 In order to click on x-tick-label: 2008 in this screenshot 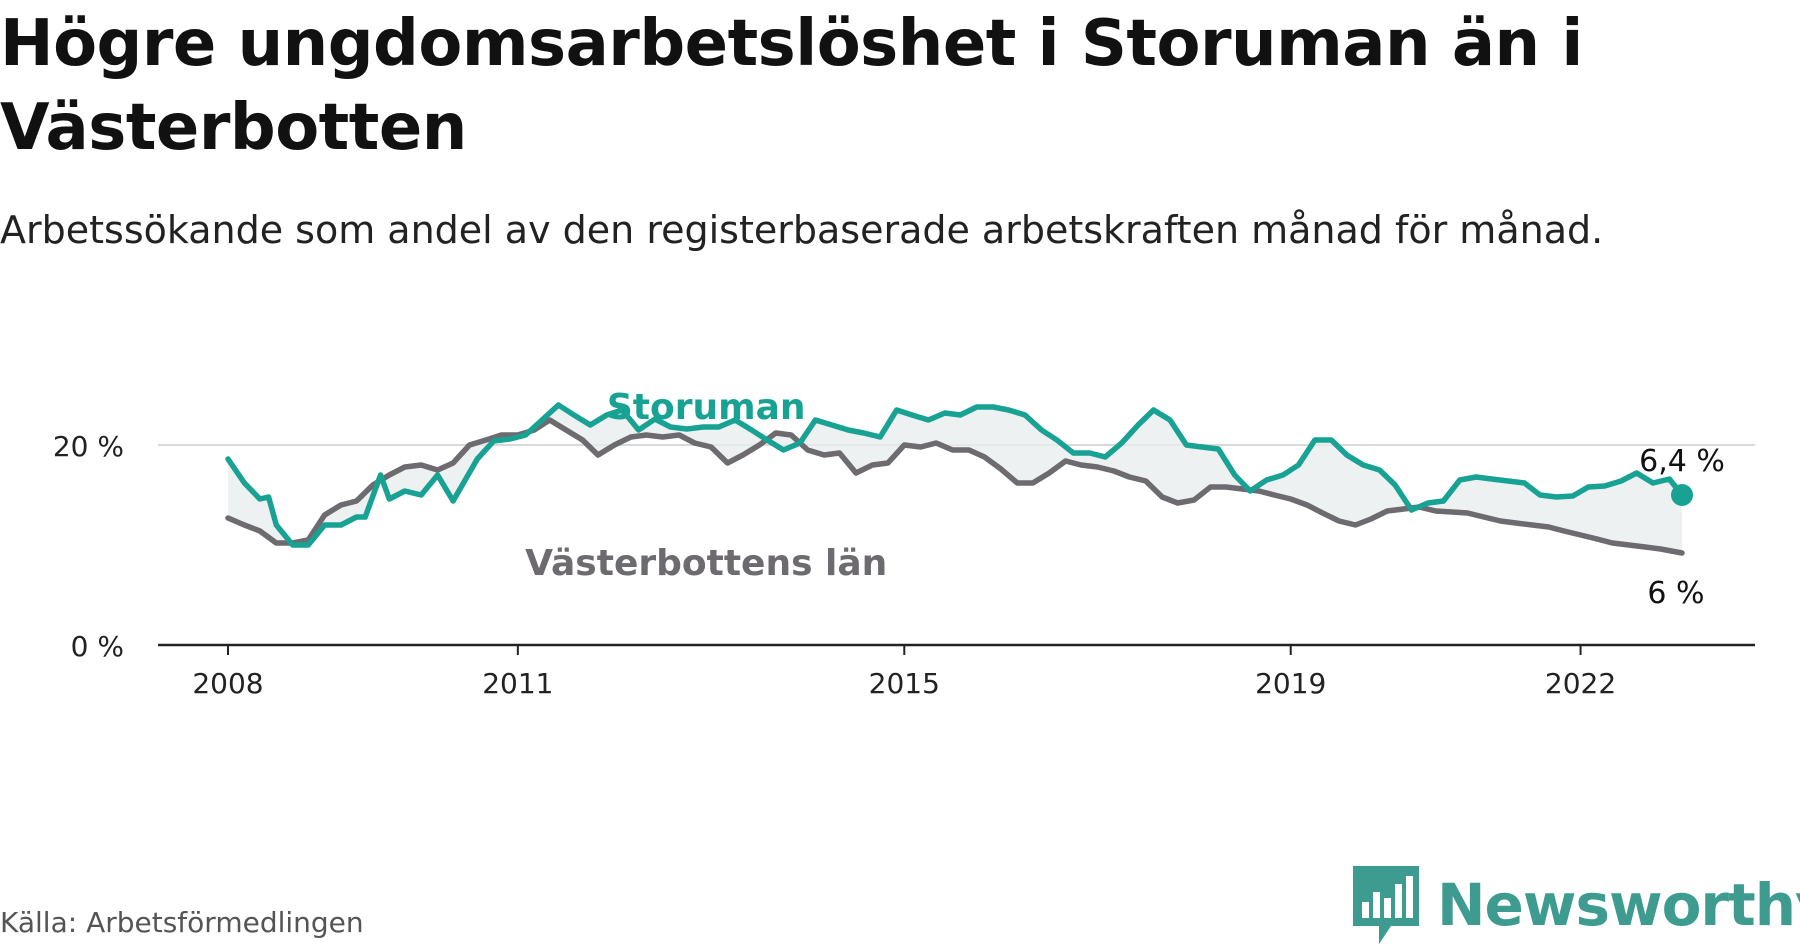, I will do `click(227, 683)`.